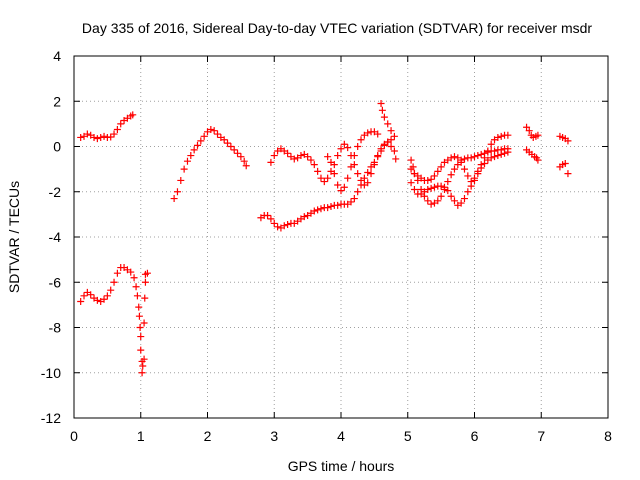  What do you see at coordinates (408, 436) in the screenshot?
I see `x-tick-label: 5` at bounding box center [408, 436].